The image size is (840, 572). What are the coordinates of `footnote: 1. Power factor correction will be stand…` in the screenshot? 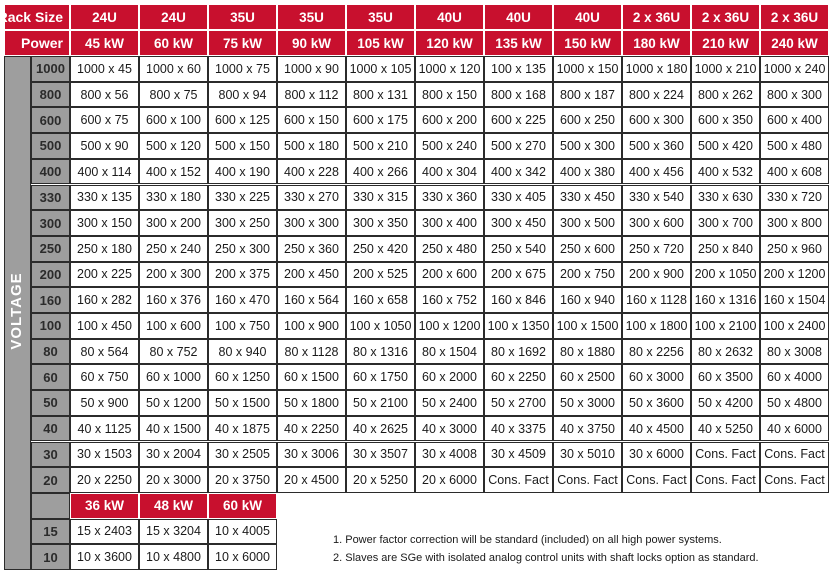 It's located at (527, 540).